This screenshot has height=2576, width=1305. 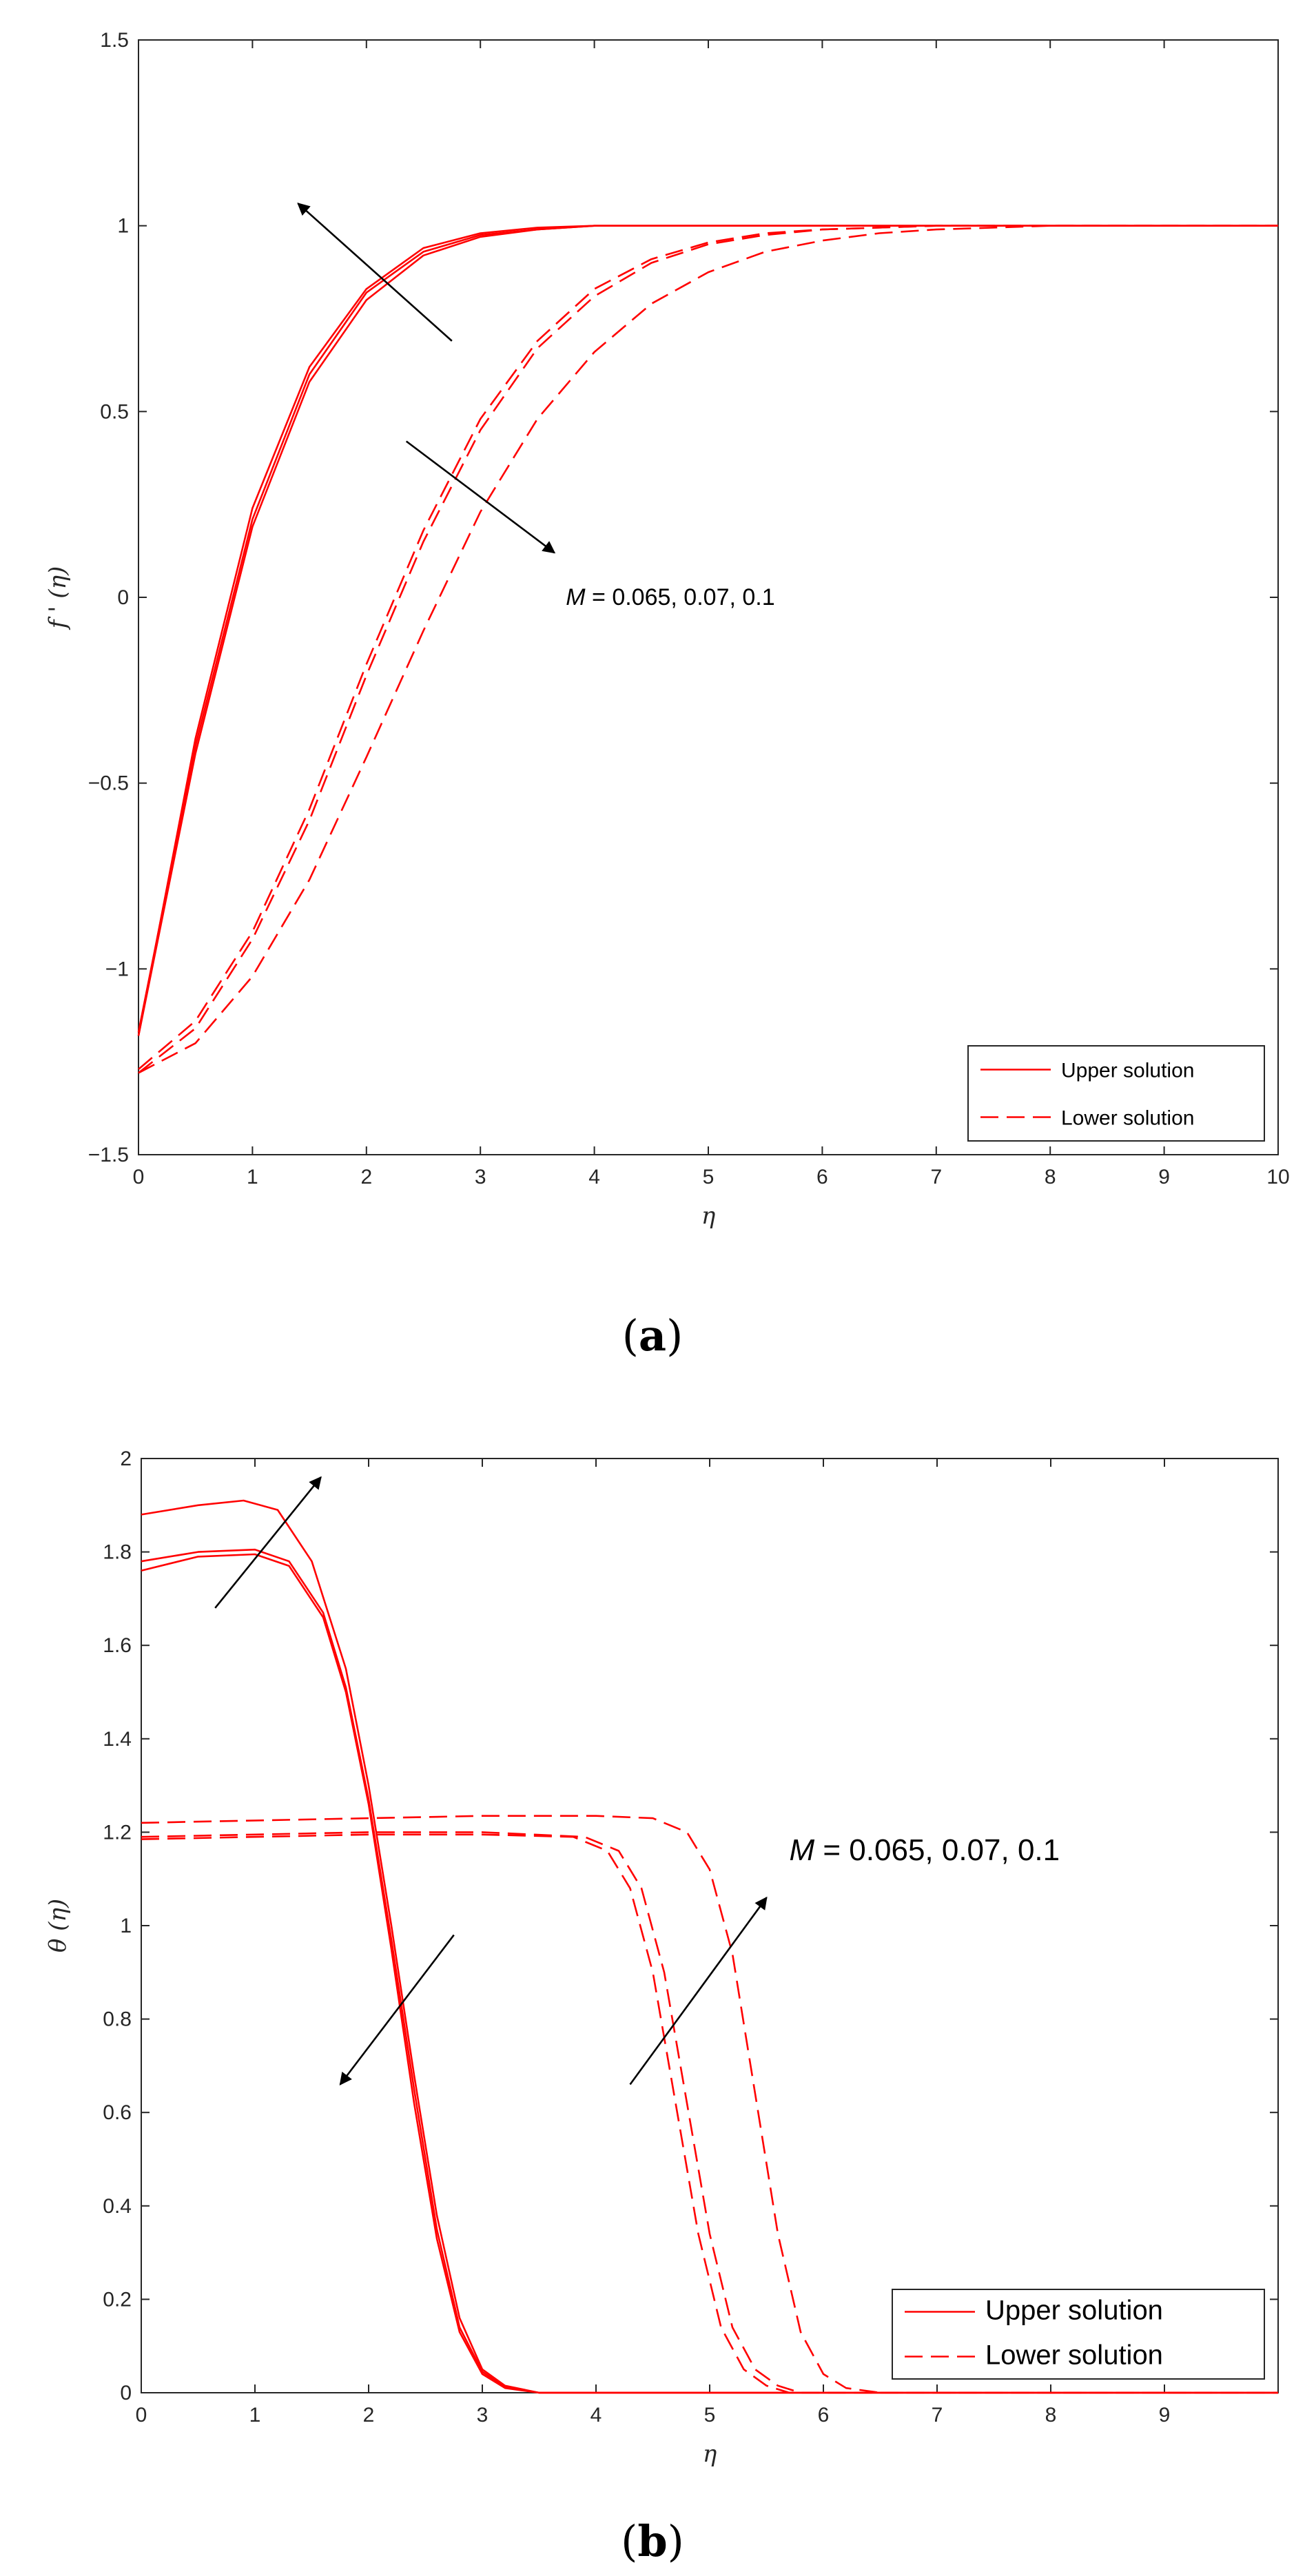 What do you see at coordinates (58, 1925) in the screenshot?
I see `y-axis-label: θ (η)` at bounding box center [58, 1925].